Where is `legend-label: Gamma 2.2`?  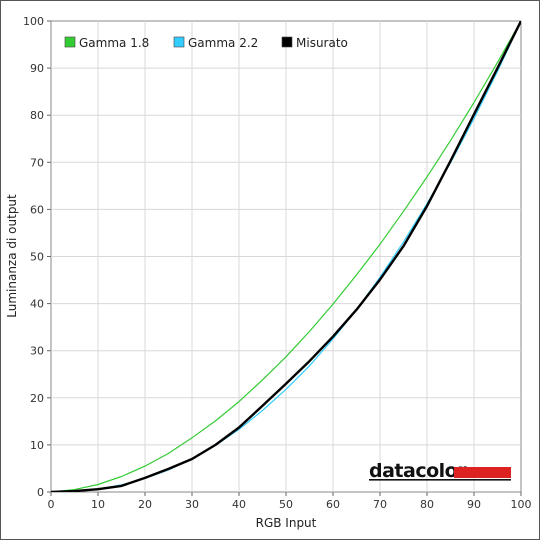
legend-label: Gamma 2.2 is located at coordinates (223, 43).